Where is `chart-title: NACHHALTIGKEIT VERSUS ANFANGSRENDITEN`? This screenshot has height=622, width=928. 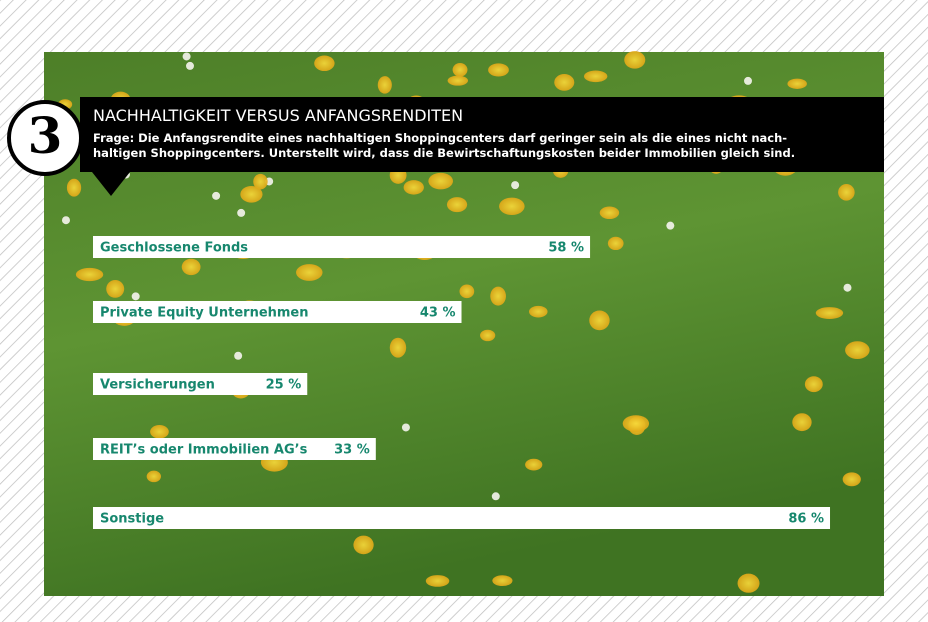
chart-title: NACHHALTIGKEIT VERSUS ANFANGSRENDITEN is located at coordinates (278, 115).